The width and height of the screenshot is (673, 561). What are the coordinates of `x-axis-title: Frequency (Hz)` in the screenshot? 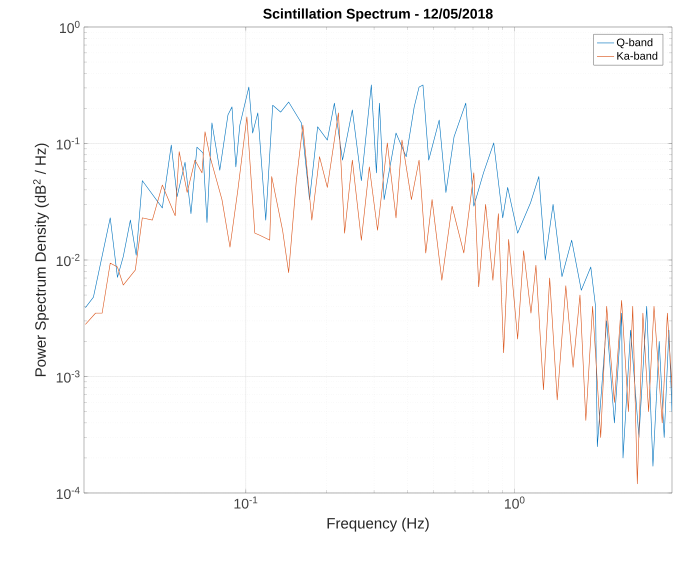 It's located at (378, 525).